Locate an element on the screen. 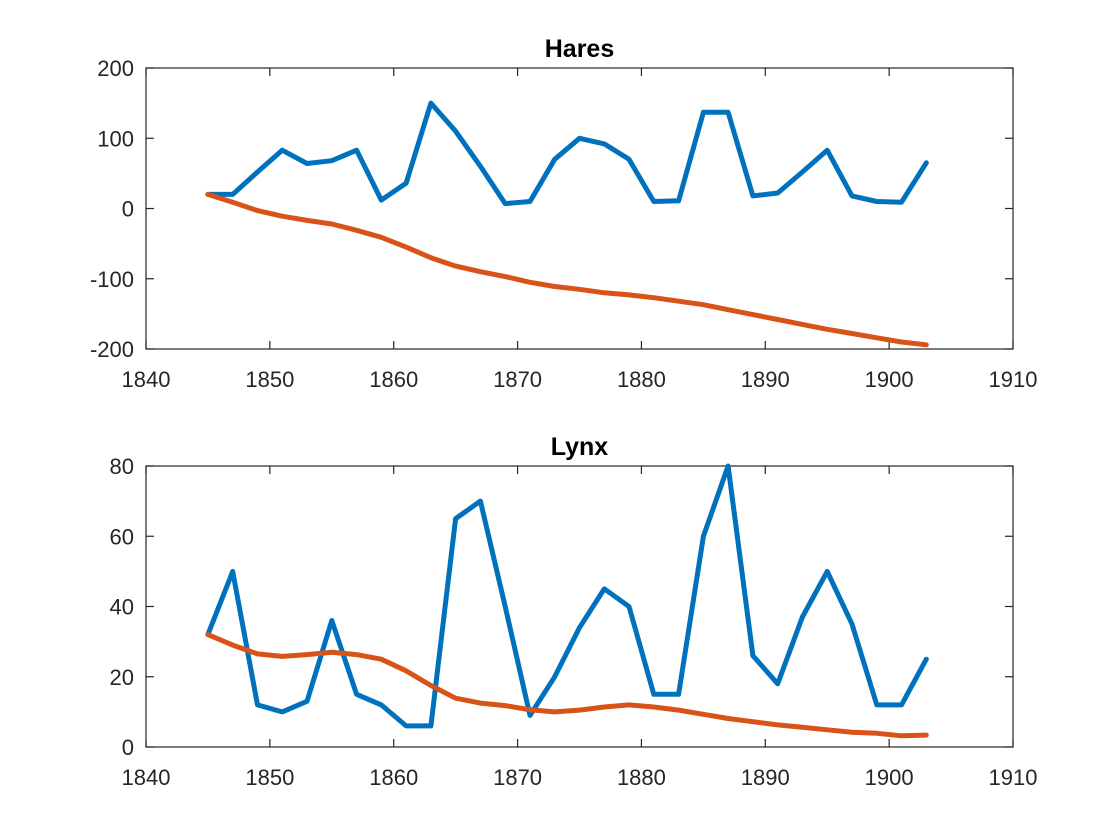 The height and width of the screenshot is (840, 1120). y-tick-label: 20 is located at coordinates (122, 677).